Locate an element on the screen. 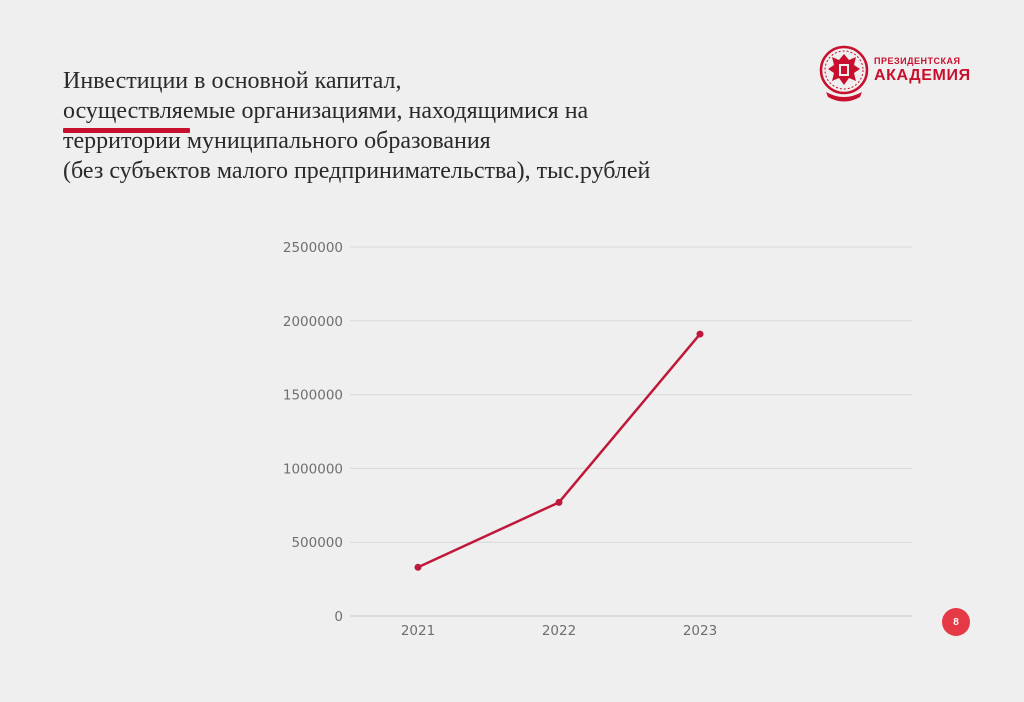 Image resolution: width=1024 pixels, height=702 pixels. title-line-1: Инвестиции в основной капитал, is located at coordinates (232, 81).